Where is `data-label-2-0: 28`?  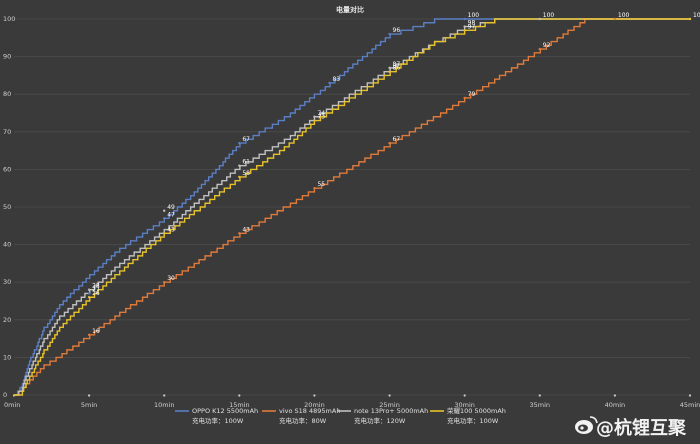 data-label-2-0: 28 is located at coordinates (96, 286).